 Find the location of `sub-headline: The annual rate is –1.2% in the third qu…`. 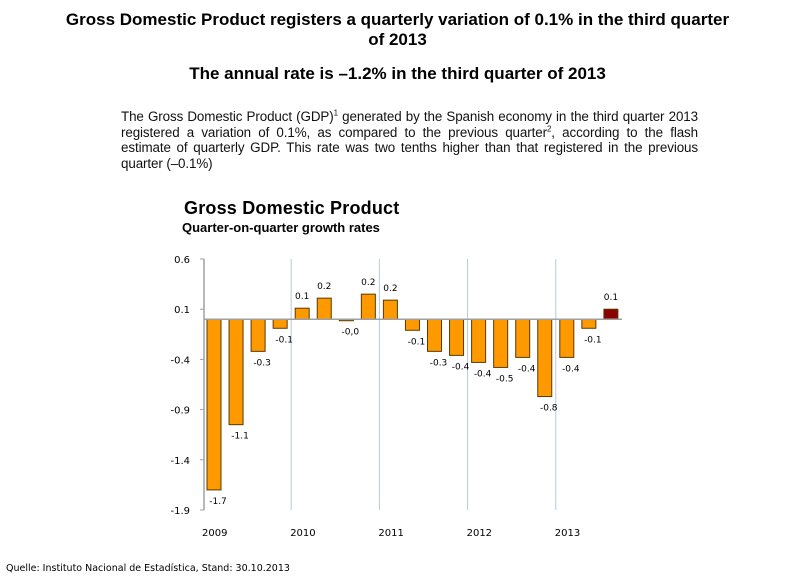

sub-headline: The annual rate is –1.2% in the third qu… is located at coordinates (397, 73).